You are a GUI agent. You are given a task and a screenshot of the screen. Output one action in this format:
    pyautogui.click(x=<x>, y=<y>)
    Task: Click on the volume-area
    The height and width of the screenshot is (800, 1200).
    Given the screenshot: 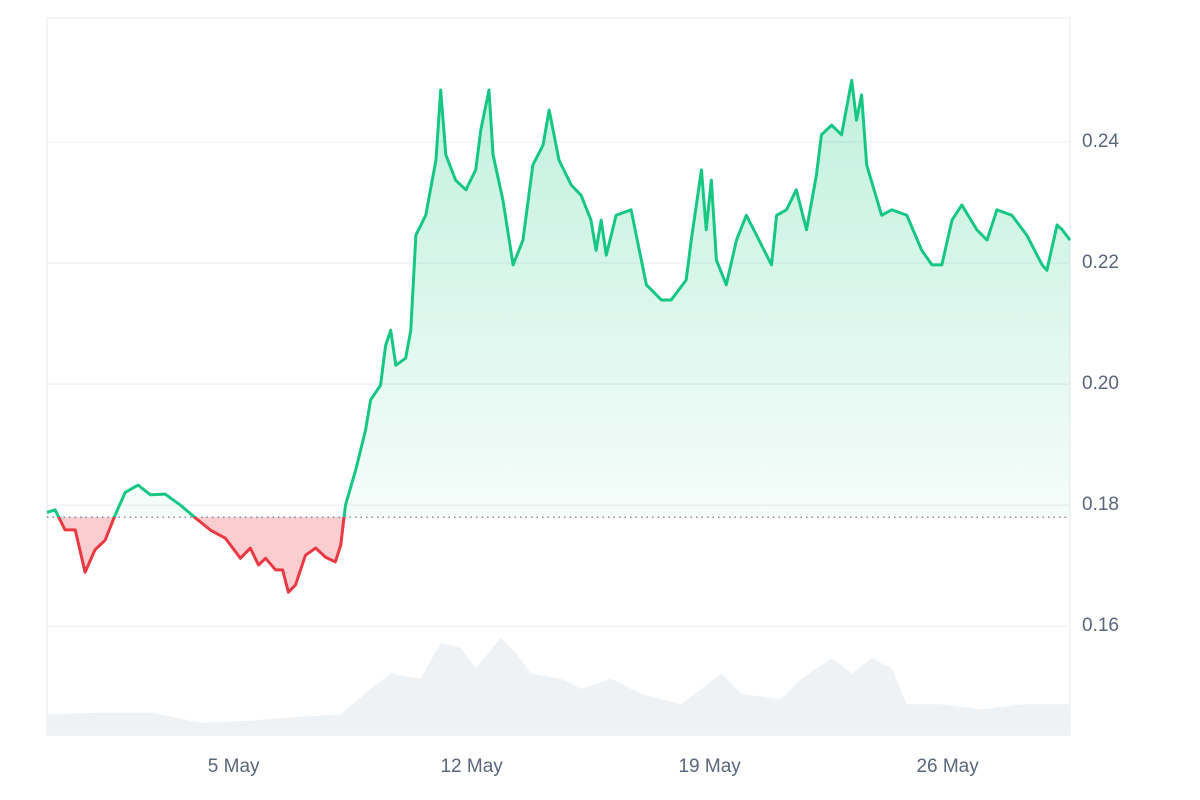 What is the action you would take?
    pyautogui.click(x=558, y=686)
    